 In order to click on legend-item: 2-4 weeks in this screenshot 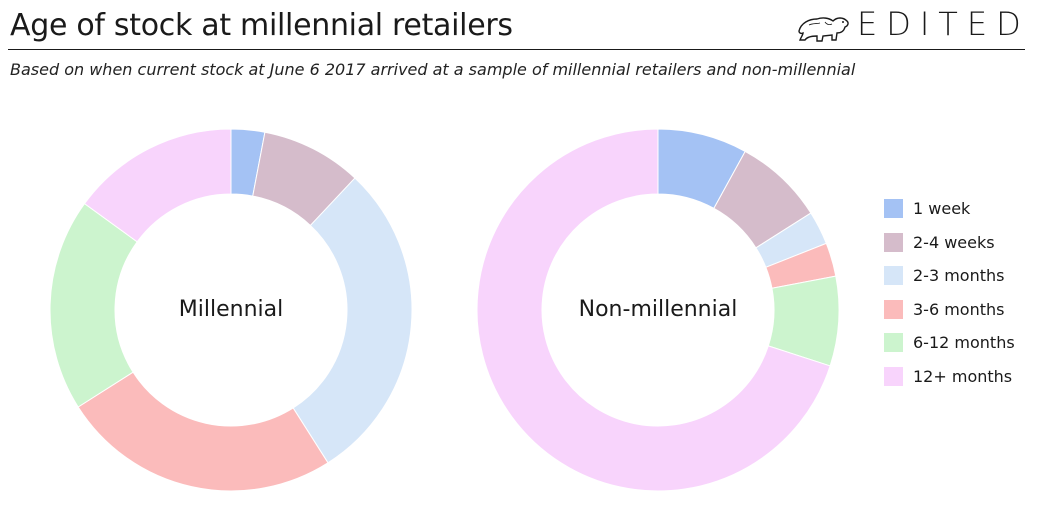, I will do `click(949, 243)`.